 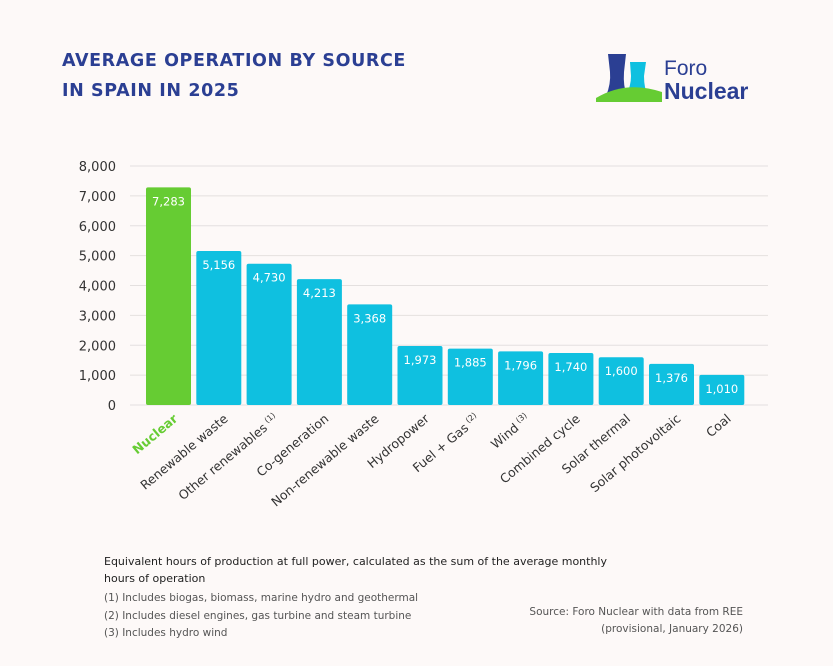 I want to click on y-tick-label: 6,000, so click(x=97, y=227).